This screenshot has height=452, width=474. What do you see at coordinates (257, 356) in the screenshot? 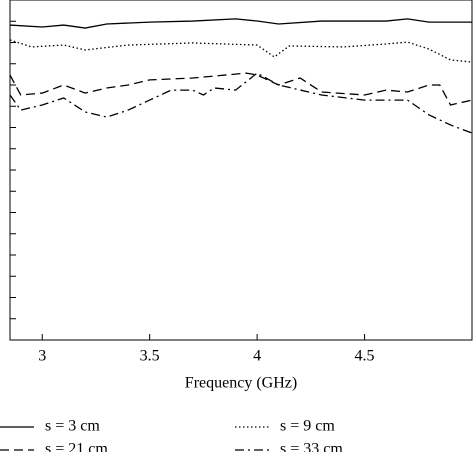
I see `x-tick-label: 4` at bounding box center [257, 356].